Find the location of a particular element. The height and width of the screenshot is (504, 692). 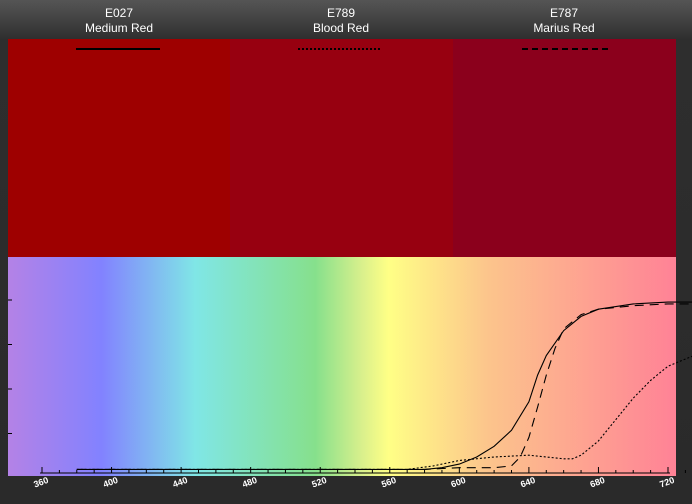

filter-heading-e787: E787 Marius Red is located at coordinates (564, 21).